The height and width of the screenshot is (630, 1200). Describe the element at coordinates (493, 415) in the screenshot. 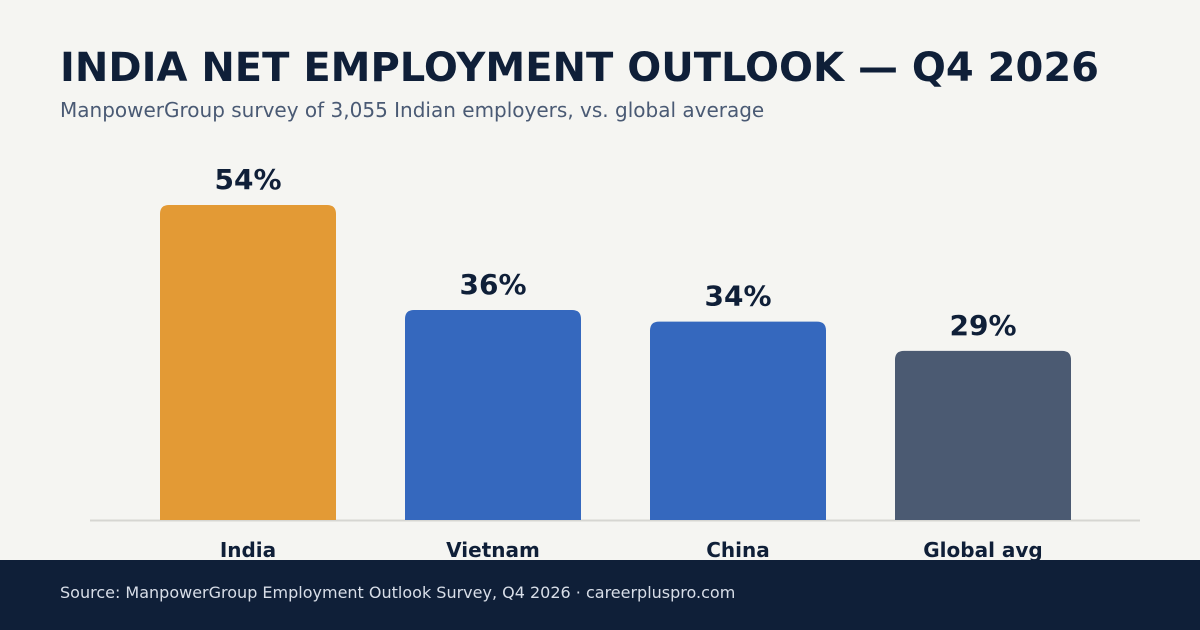

I see `bar-vietnam` at that location.